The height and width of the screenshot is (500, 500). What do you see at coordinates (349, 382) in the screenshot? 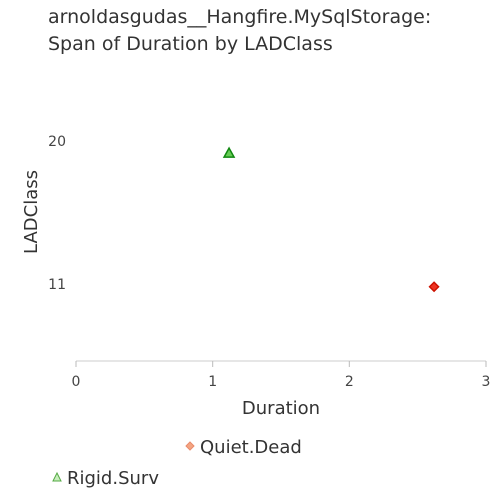
I see `x-tick-label: 2` at bounding box center [349, 382].